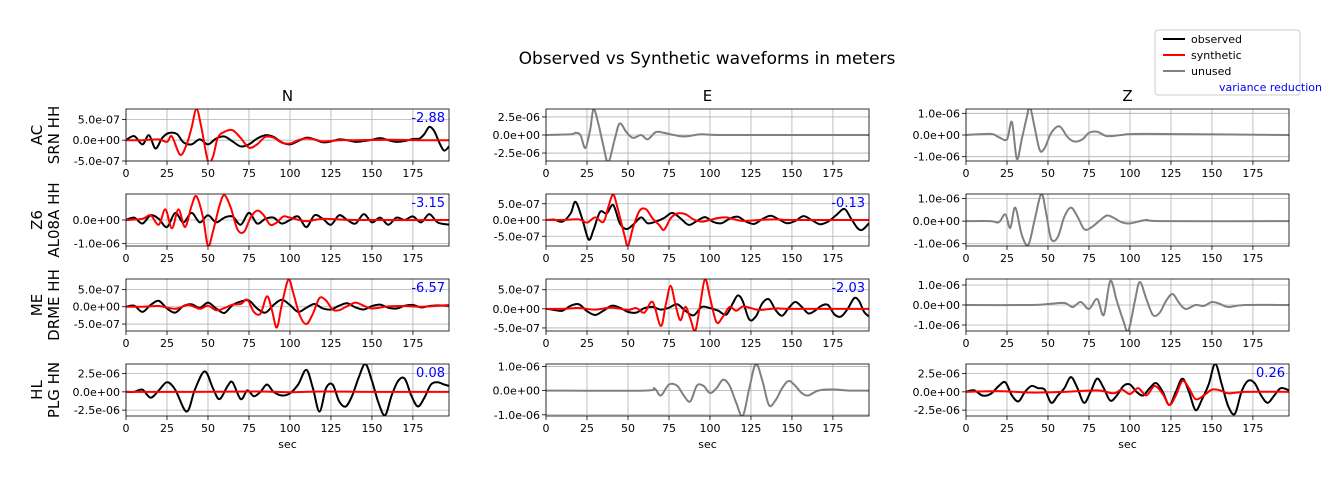 This screenshot has width=1329, height=485. I want to click on variance-reduction-value: -2.03, so click(848, 288).